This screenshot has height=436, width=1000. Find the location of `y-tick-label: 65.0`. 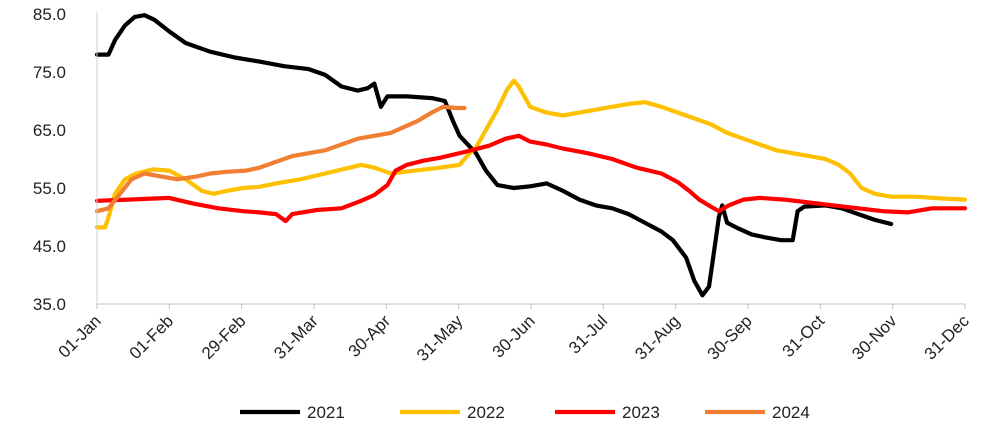

y-tick-label: 65.0 is located at coordinates (49, 130).